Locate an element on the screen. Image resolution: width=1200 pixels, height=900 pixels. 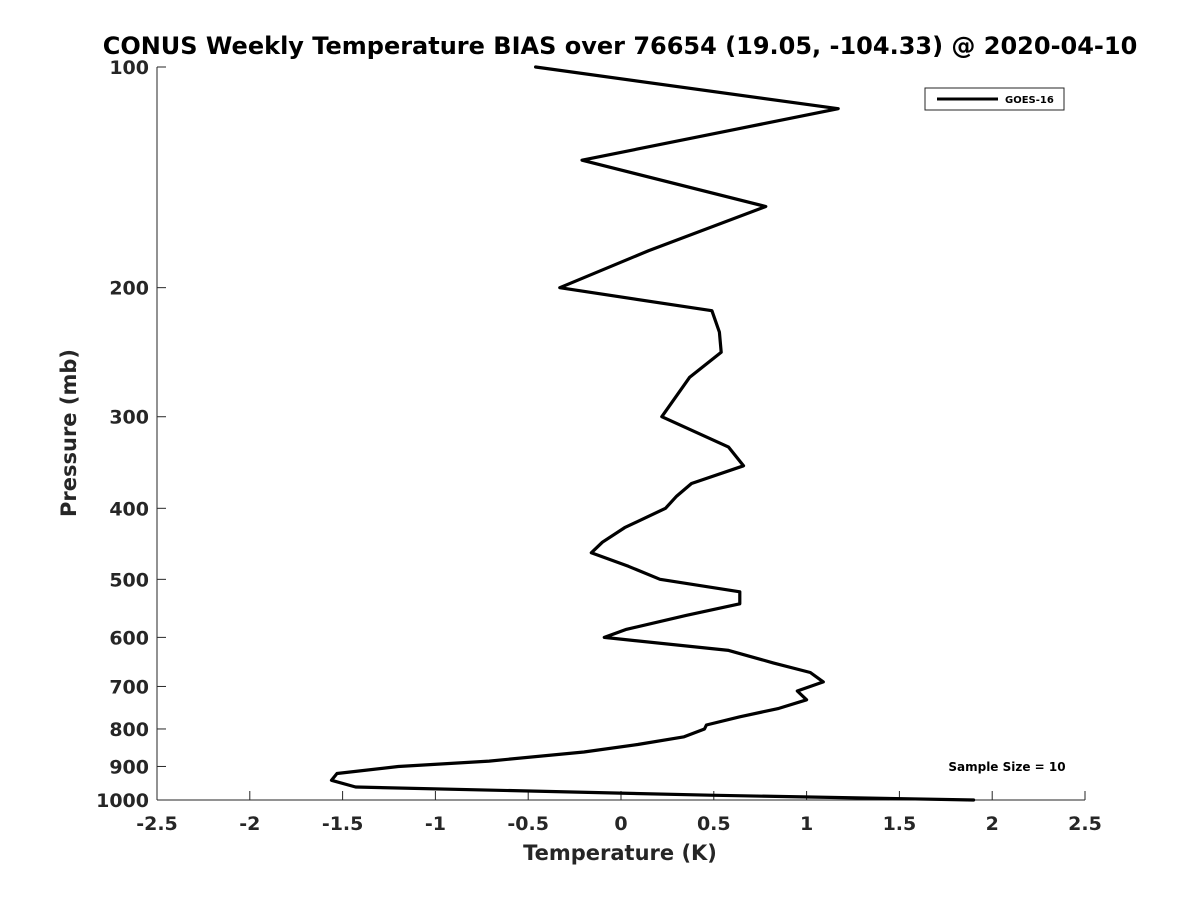
sample-size-annotation: Sample Size = 10 is located at coordinates (1006, 767).